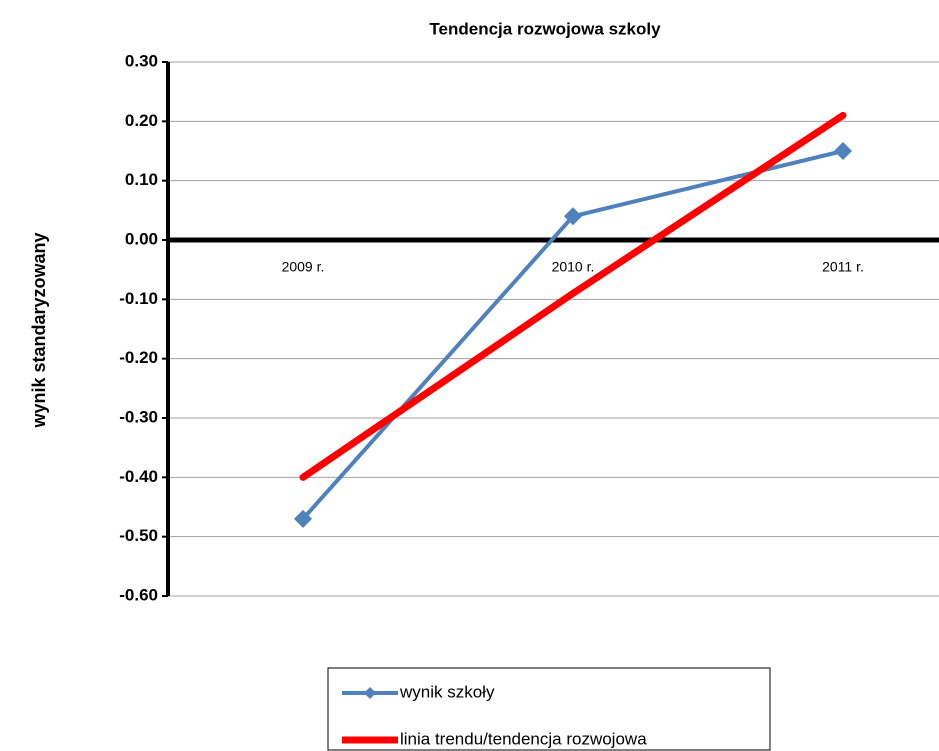 The image size is (939, 751). What do you see at coordinates (573, 267) in the screenshot?
I see `x-tick-label: 2010 r.` at bounding box center [573, 267].